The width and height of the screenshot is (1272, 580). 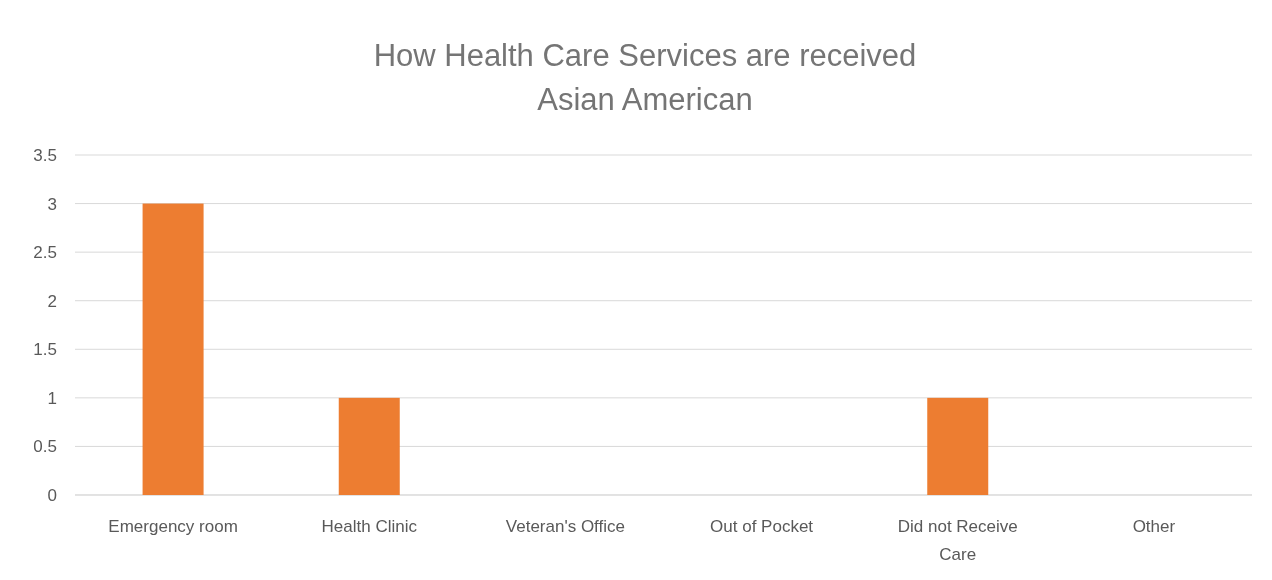 What do you see at coordinates (957, 540) in the screenshot?
I see `x-tick-label: Did not Receive Care` at bounding box center [957, 540].